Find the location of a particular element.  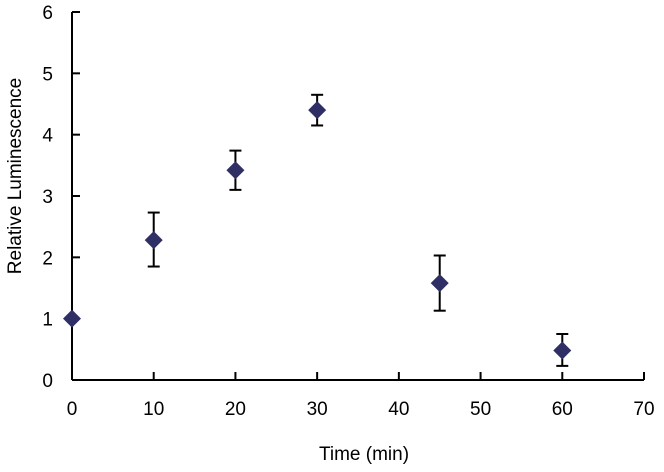

y-tick-label: 5 is located at coordinates (47, 74).